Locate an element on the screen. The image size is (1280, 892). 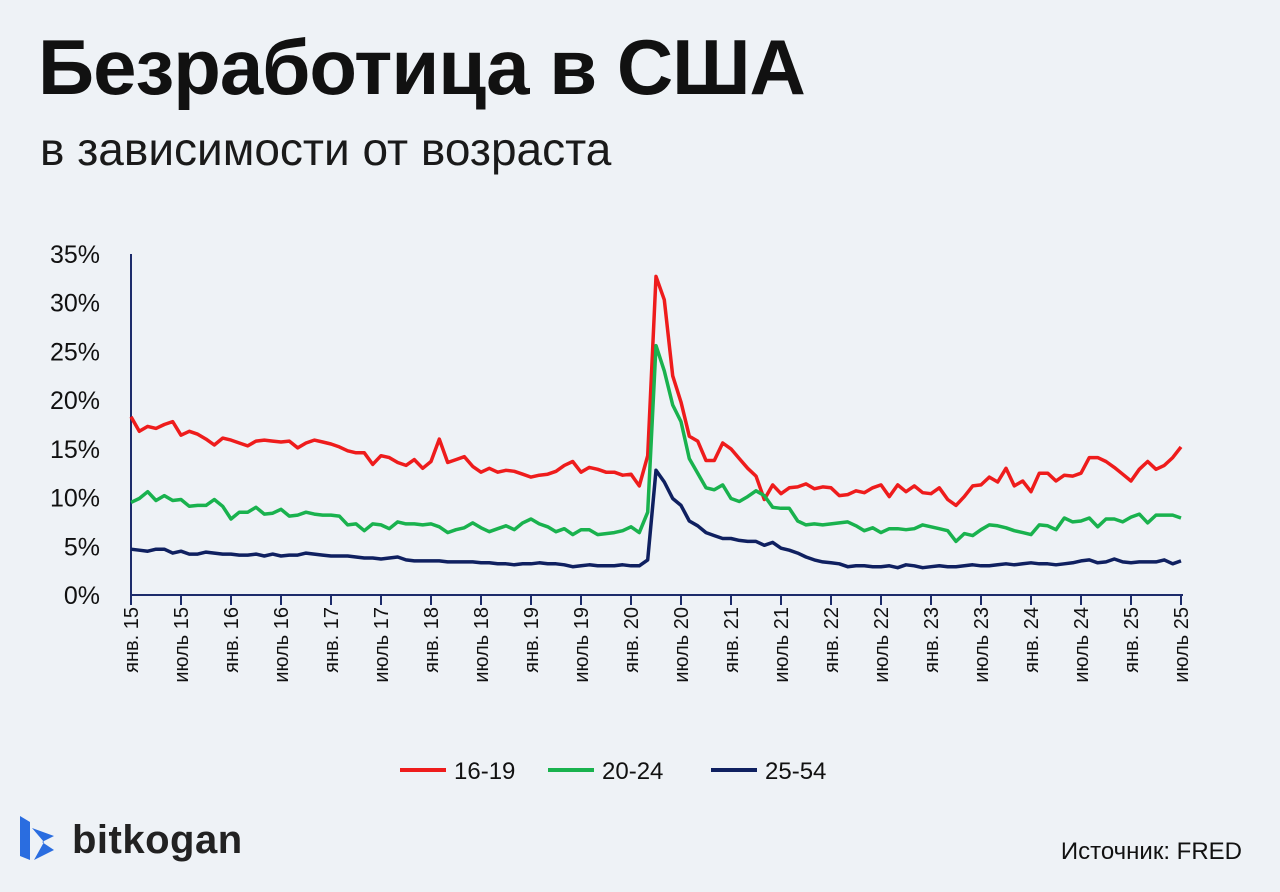
page-title: Безработица в США is located at coordinates (422, 67).